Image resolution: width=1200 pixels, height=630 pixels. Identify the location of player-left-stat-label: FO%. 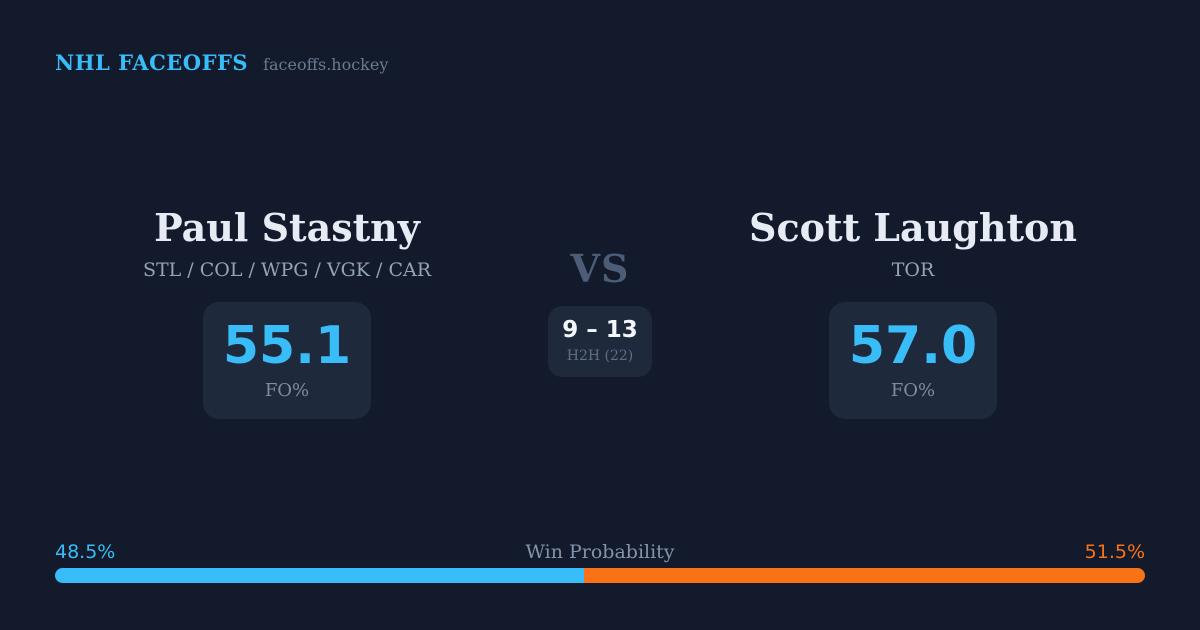
(287, 390).